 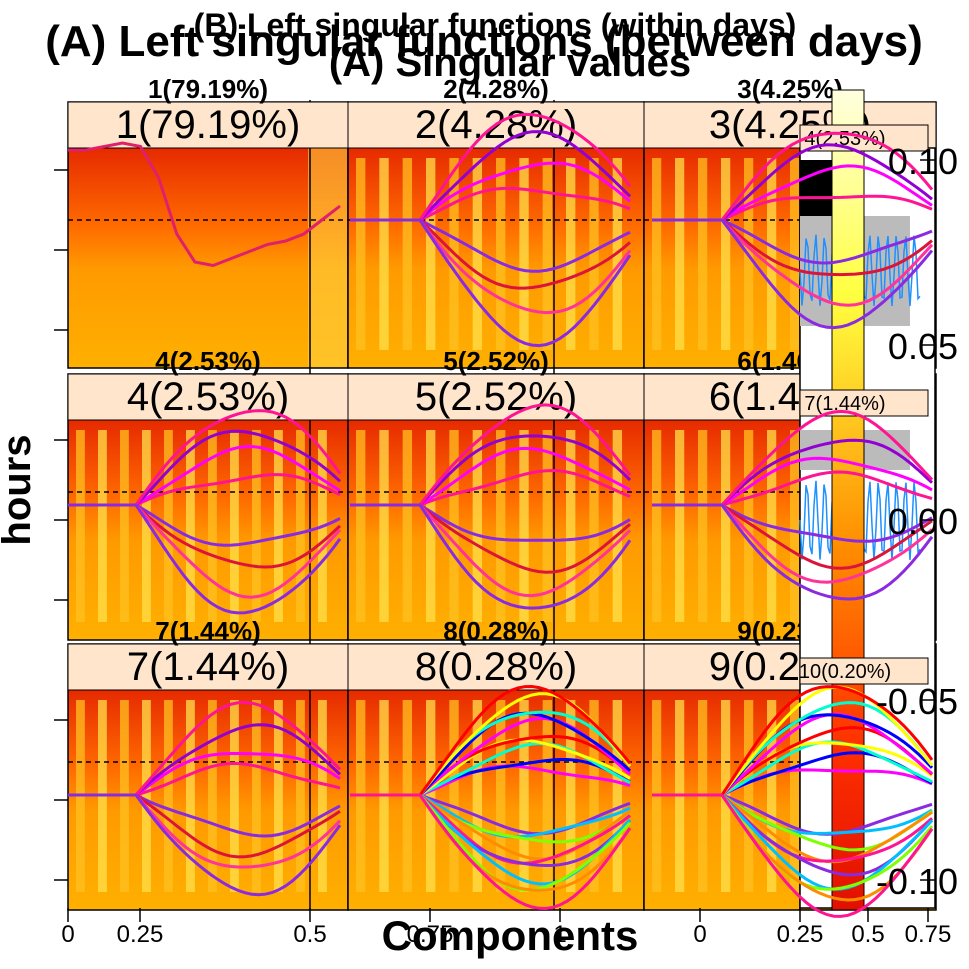 I want to click on panel-strip-label: 4(2.53%), so click(x=208, y=397).